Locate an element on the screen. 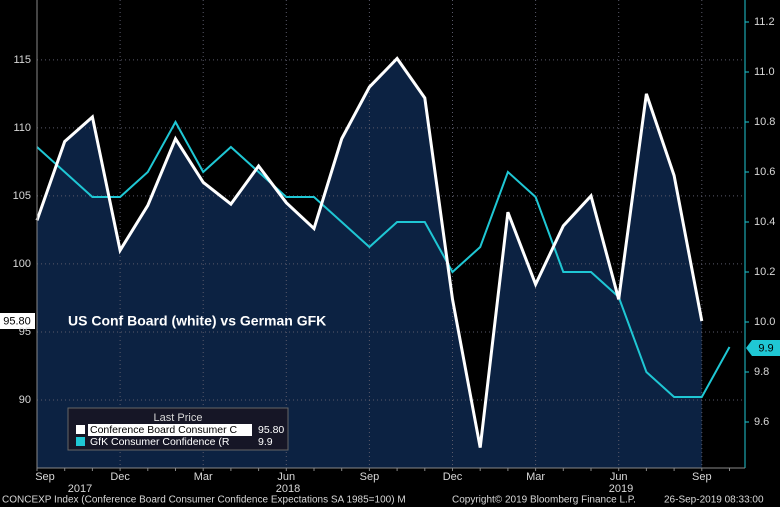 The height and width of the screenshot is (507, 780). y-tick-label: 90 is located at coordinates (25, 400).